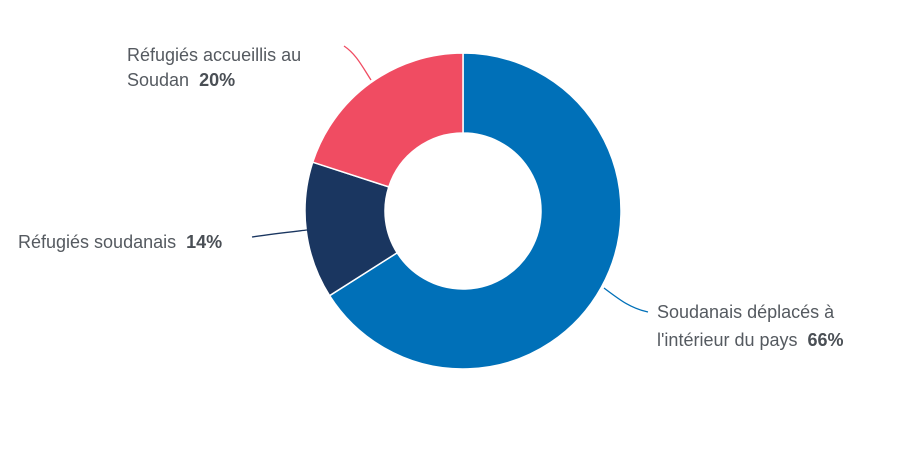 The image size is (898, 454). Describe the element at coordinates (216, 67) in the screenshot. I see `slice-label-2: Réfugiés accueillis au Soudan 20%` at that location.